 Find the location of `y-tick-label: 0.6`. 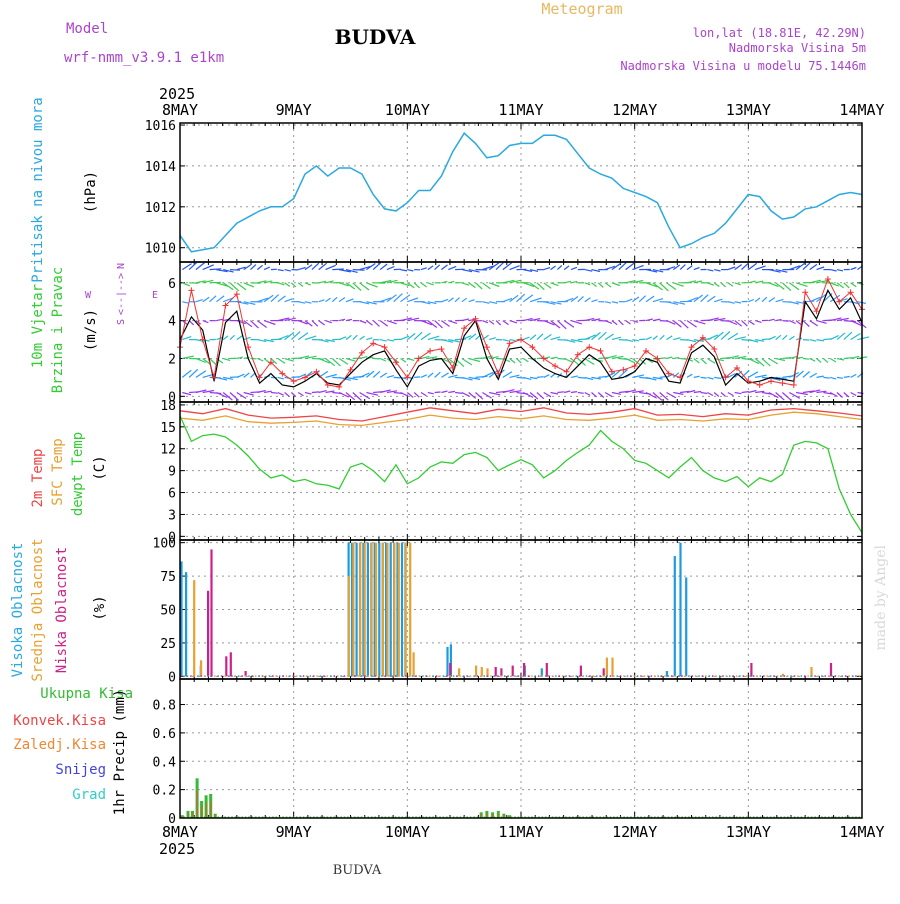

y-tick-label: 0.6 is located at coordinates (164, 734).